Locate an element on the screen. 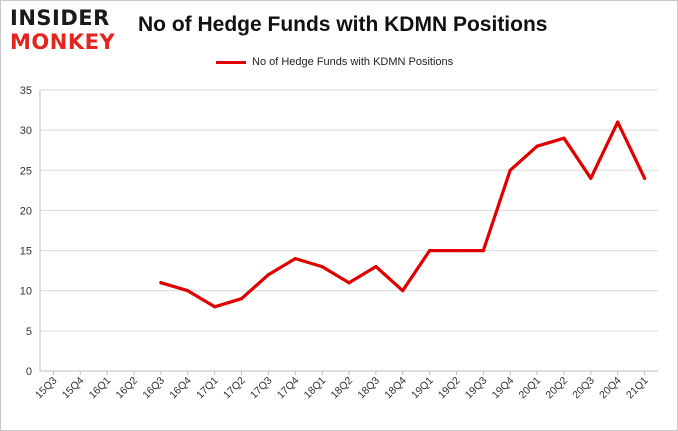 Image resolution: width=678 pixels, height=431 pixels. x-tick-label: 20Q1 is located at coordinates (530, 388).